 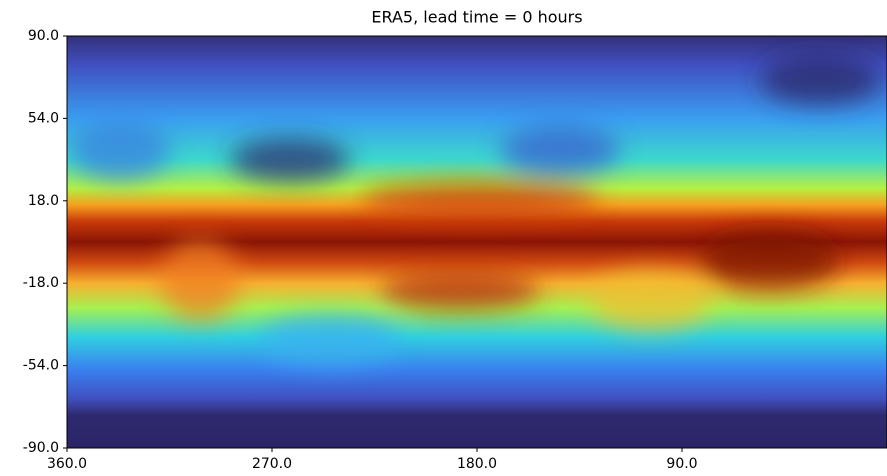 What do you see at coordinates (41, 448) in the screenshot?
I see `y-tick-label: -90.0` at bounding box center [41, 448].